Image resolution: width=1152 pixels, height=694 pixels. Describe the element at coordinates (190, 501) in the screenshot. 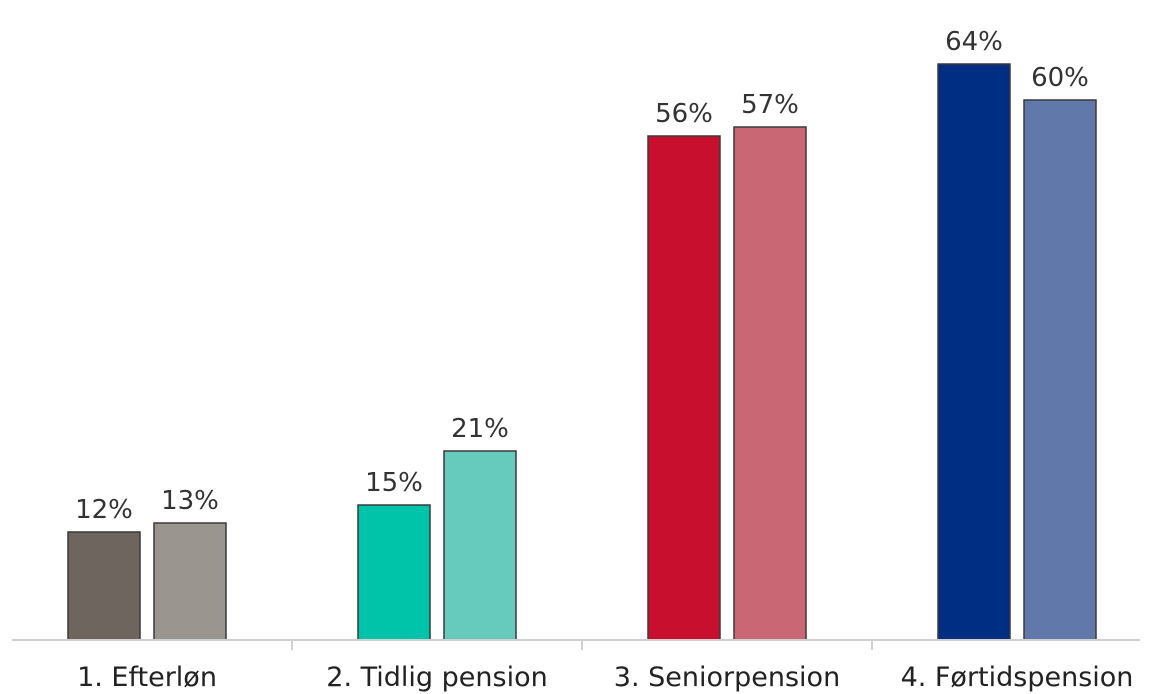

I see `data-label-1-series-2: 13%` at that location.